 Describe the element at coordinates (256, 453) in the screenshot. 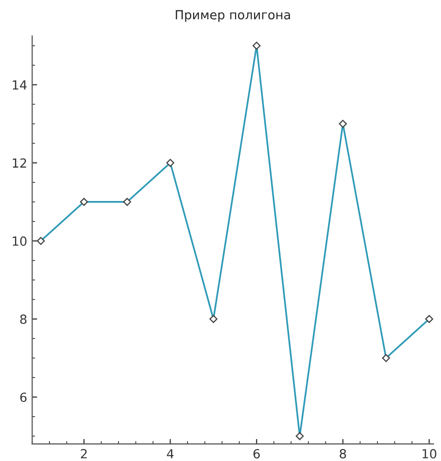

I see `x-tick-label: 6` at that location.